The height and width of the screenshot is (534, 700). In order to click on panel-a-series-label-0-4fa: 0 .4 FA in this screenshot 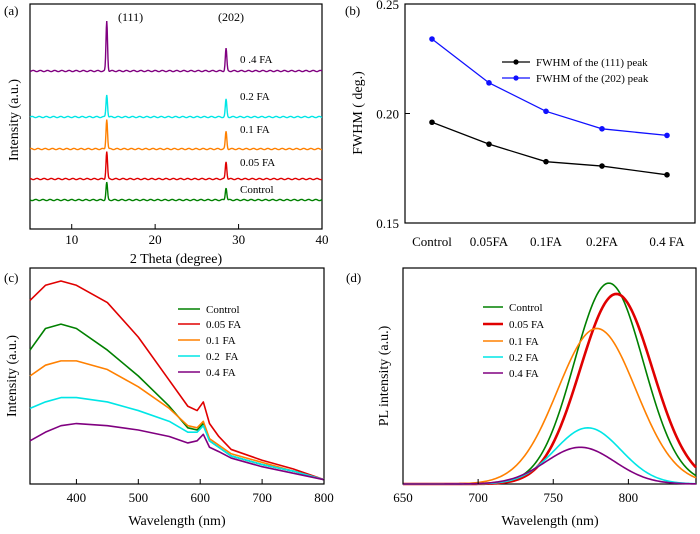, I will do `click(256, 60)`.